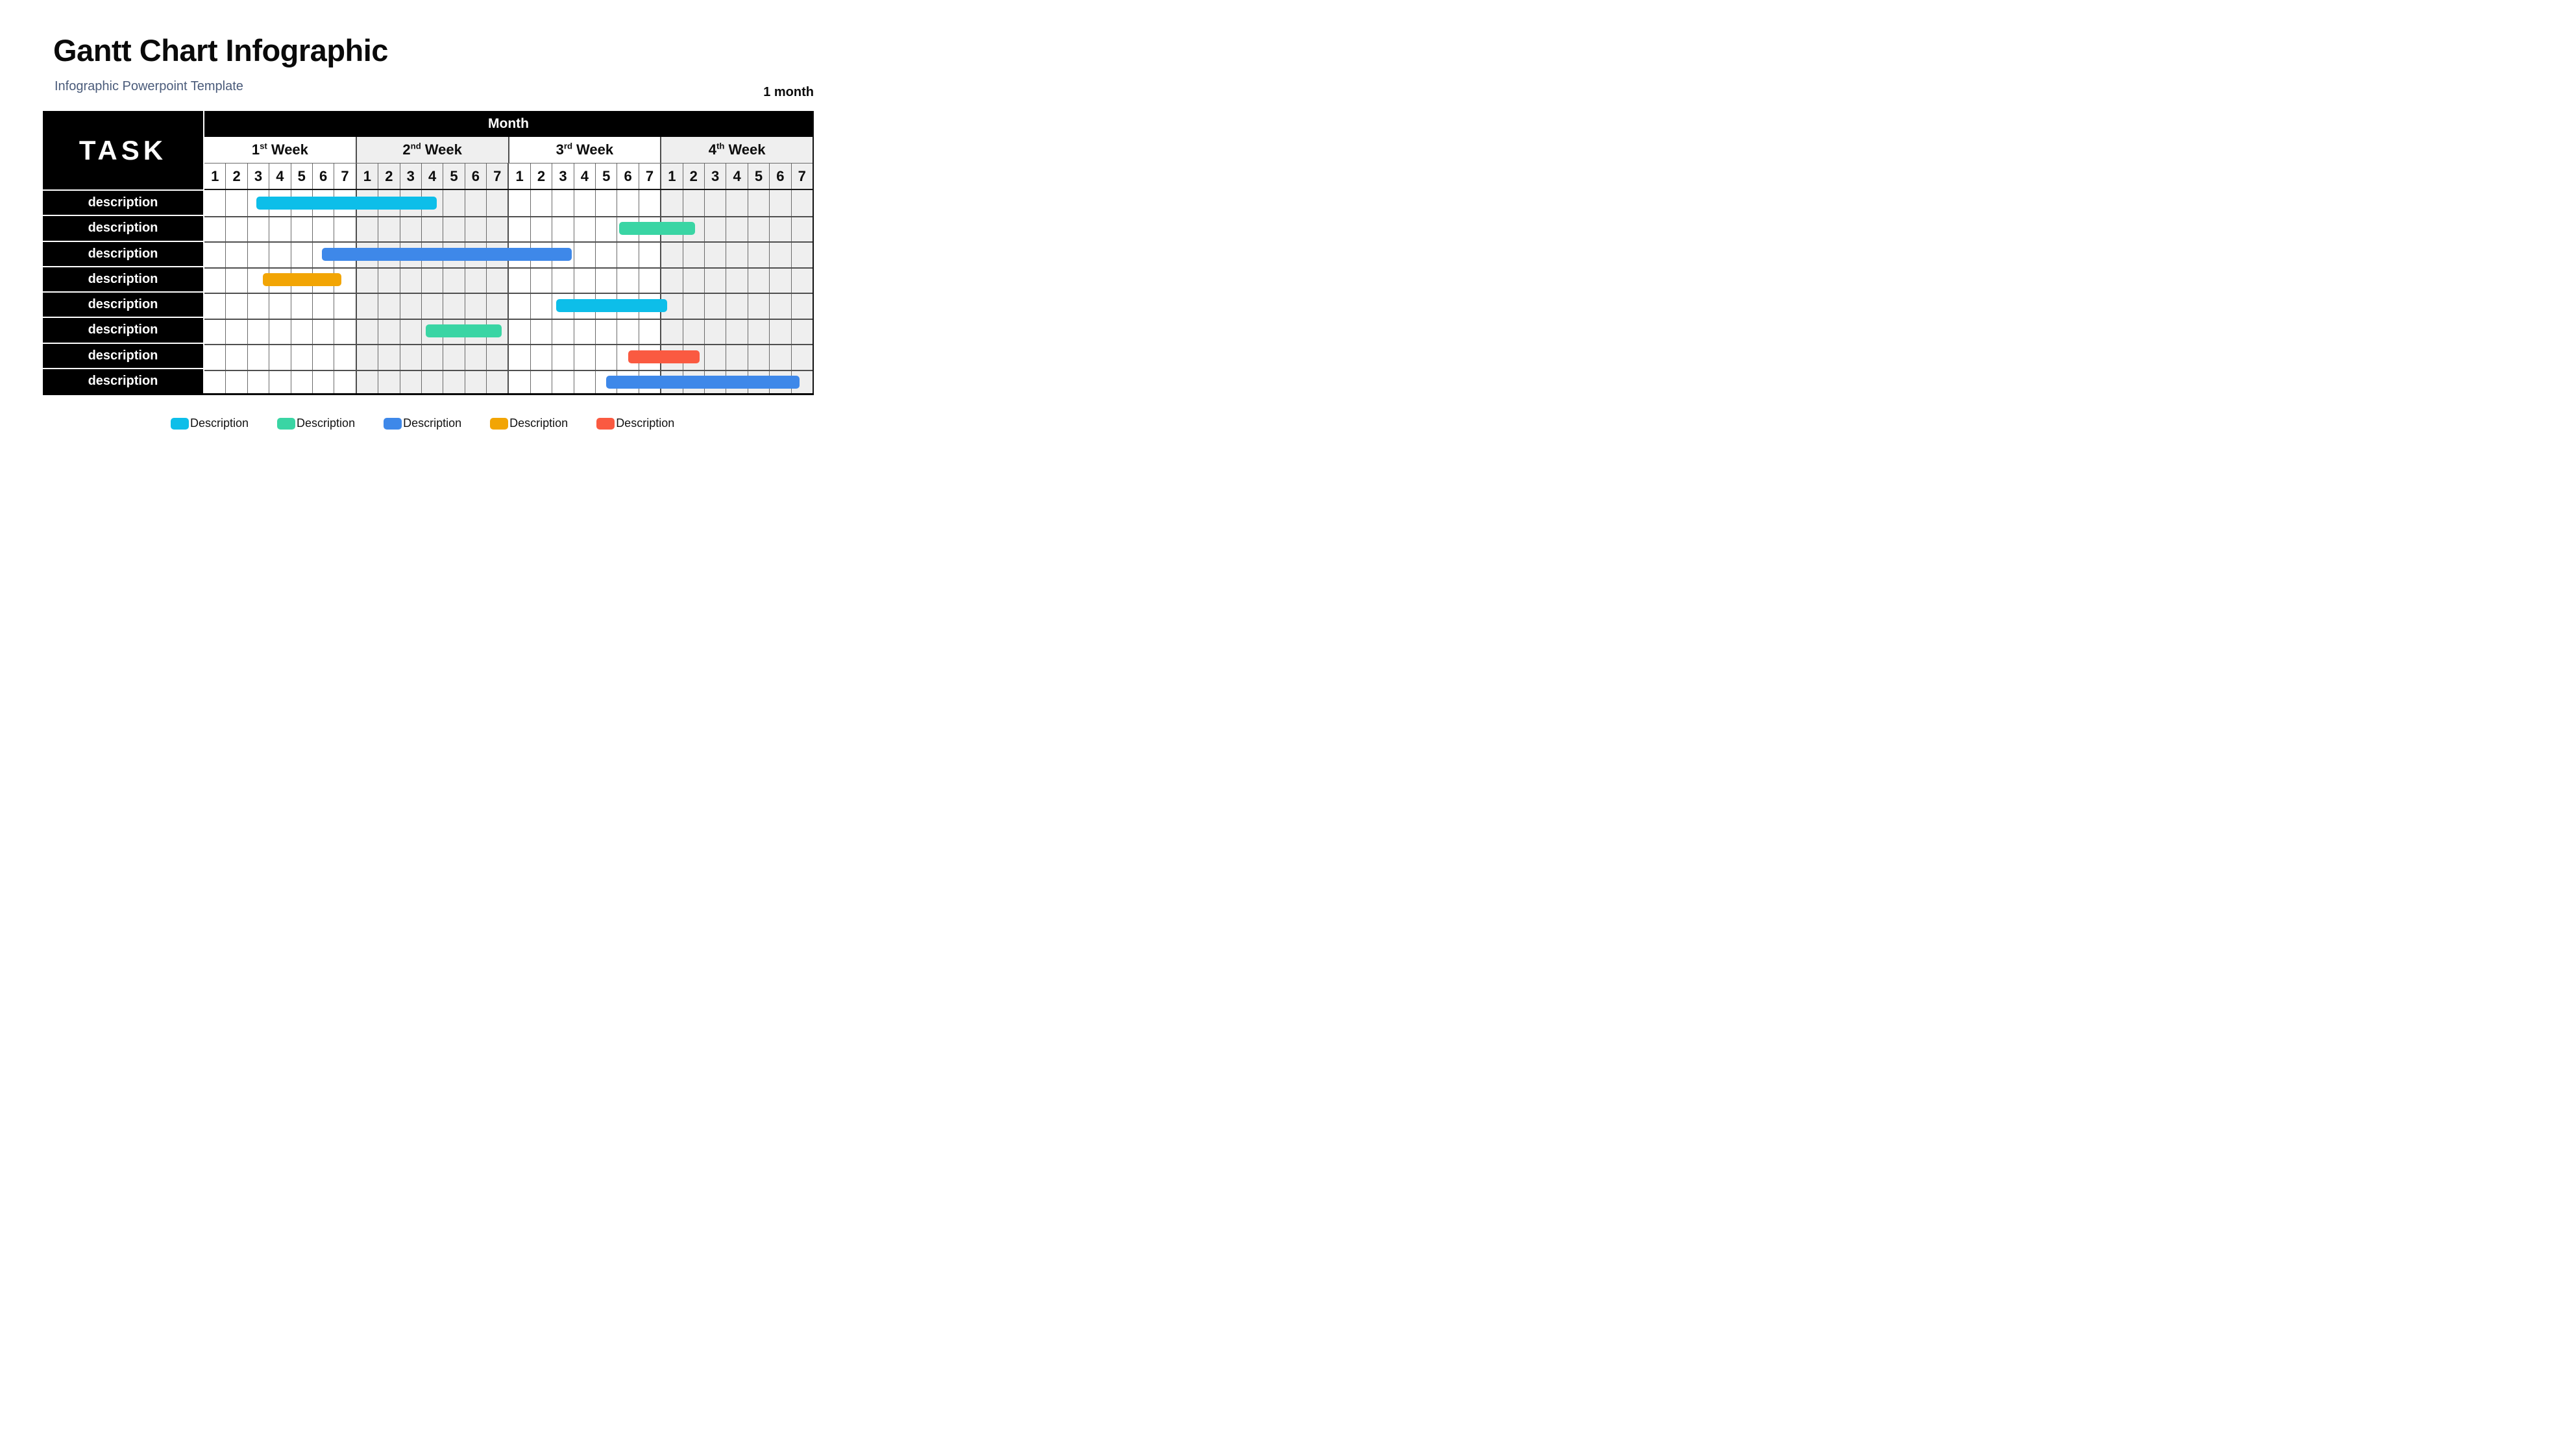  I want to click on day-header-w2-d5: 5, so click(454, 176).